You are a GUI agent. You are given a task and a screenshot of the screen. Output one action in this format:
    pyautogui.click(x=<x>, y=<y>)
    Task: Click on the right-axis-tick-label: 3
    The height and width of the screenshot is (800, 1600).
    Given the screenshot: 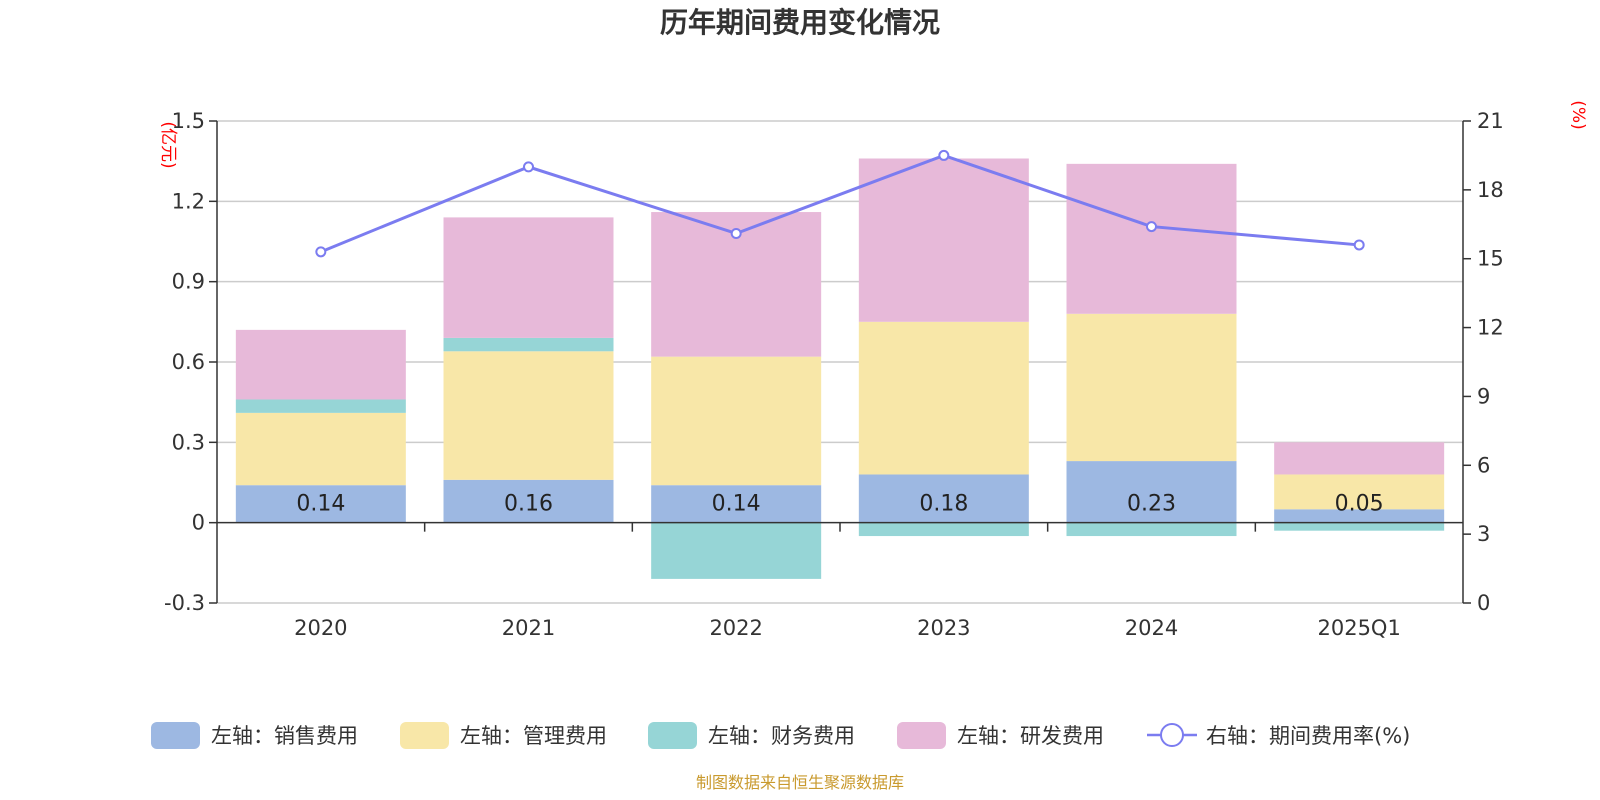 What is the action you would take?
    pyautogui.click(x=1483, y=534)
    